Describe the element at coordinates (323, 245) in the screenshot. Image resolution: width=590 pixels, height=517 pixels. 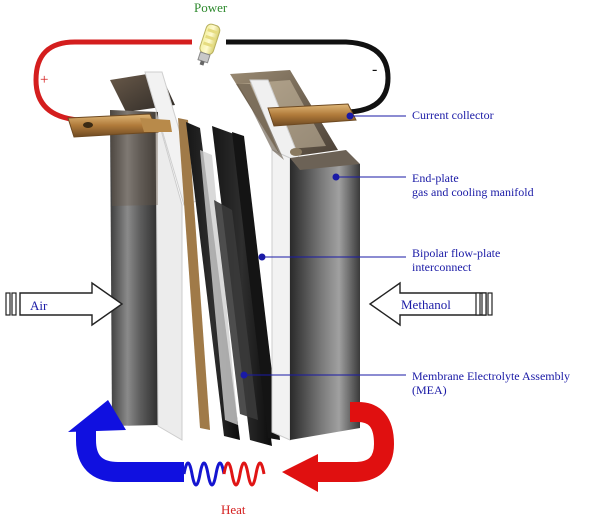
I see `pointer-lines` at that location.